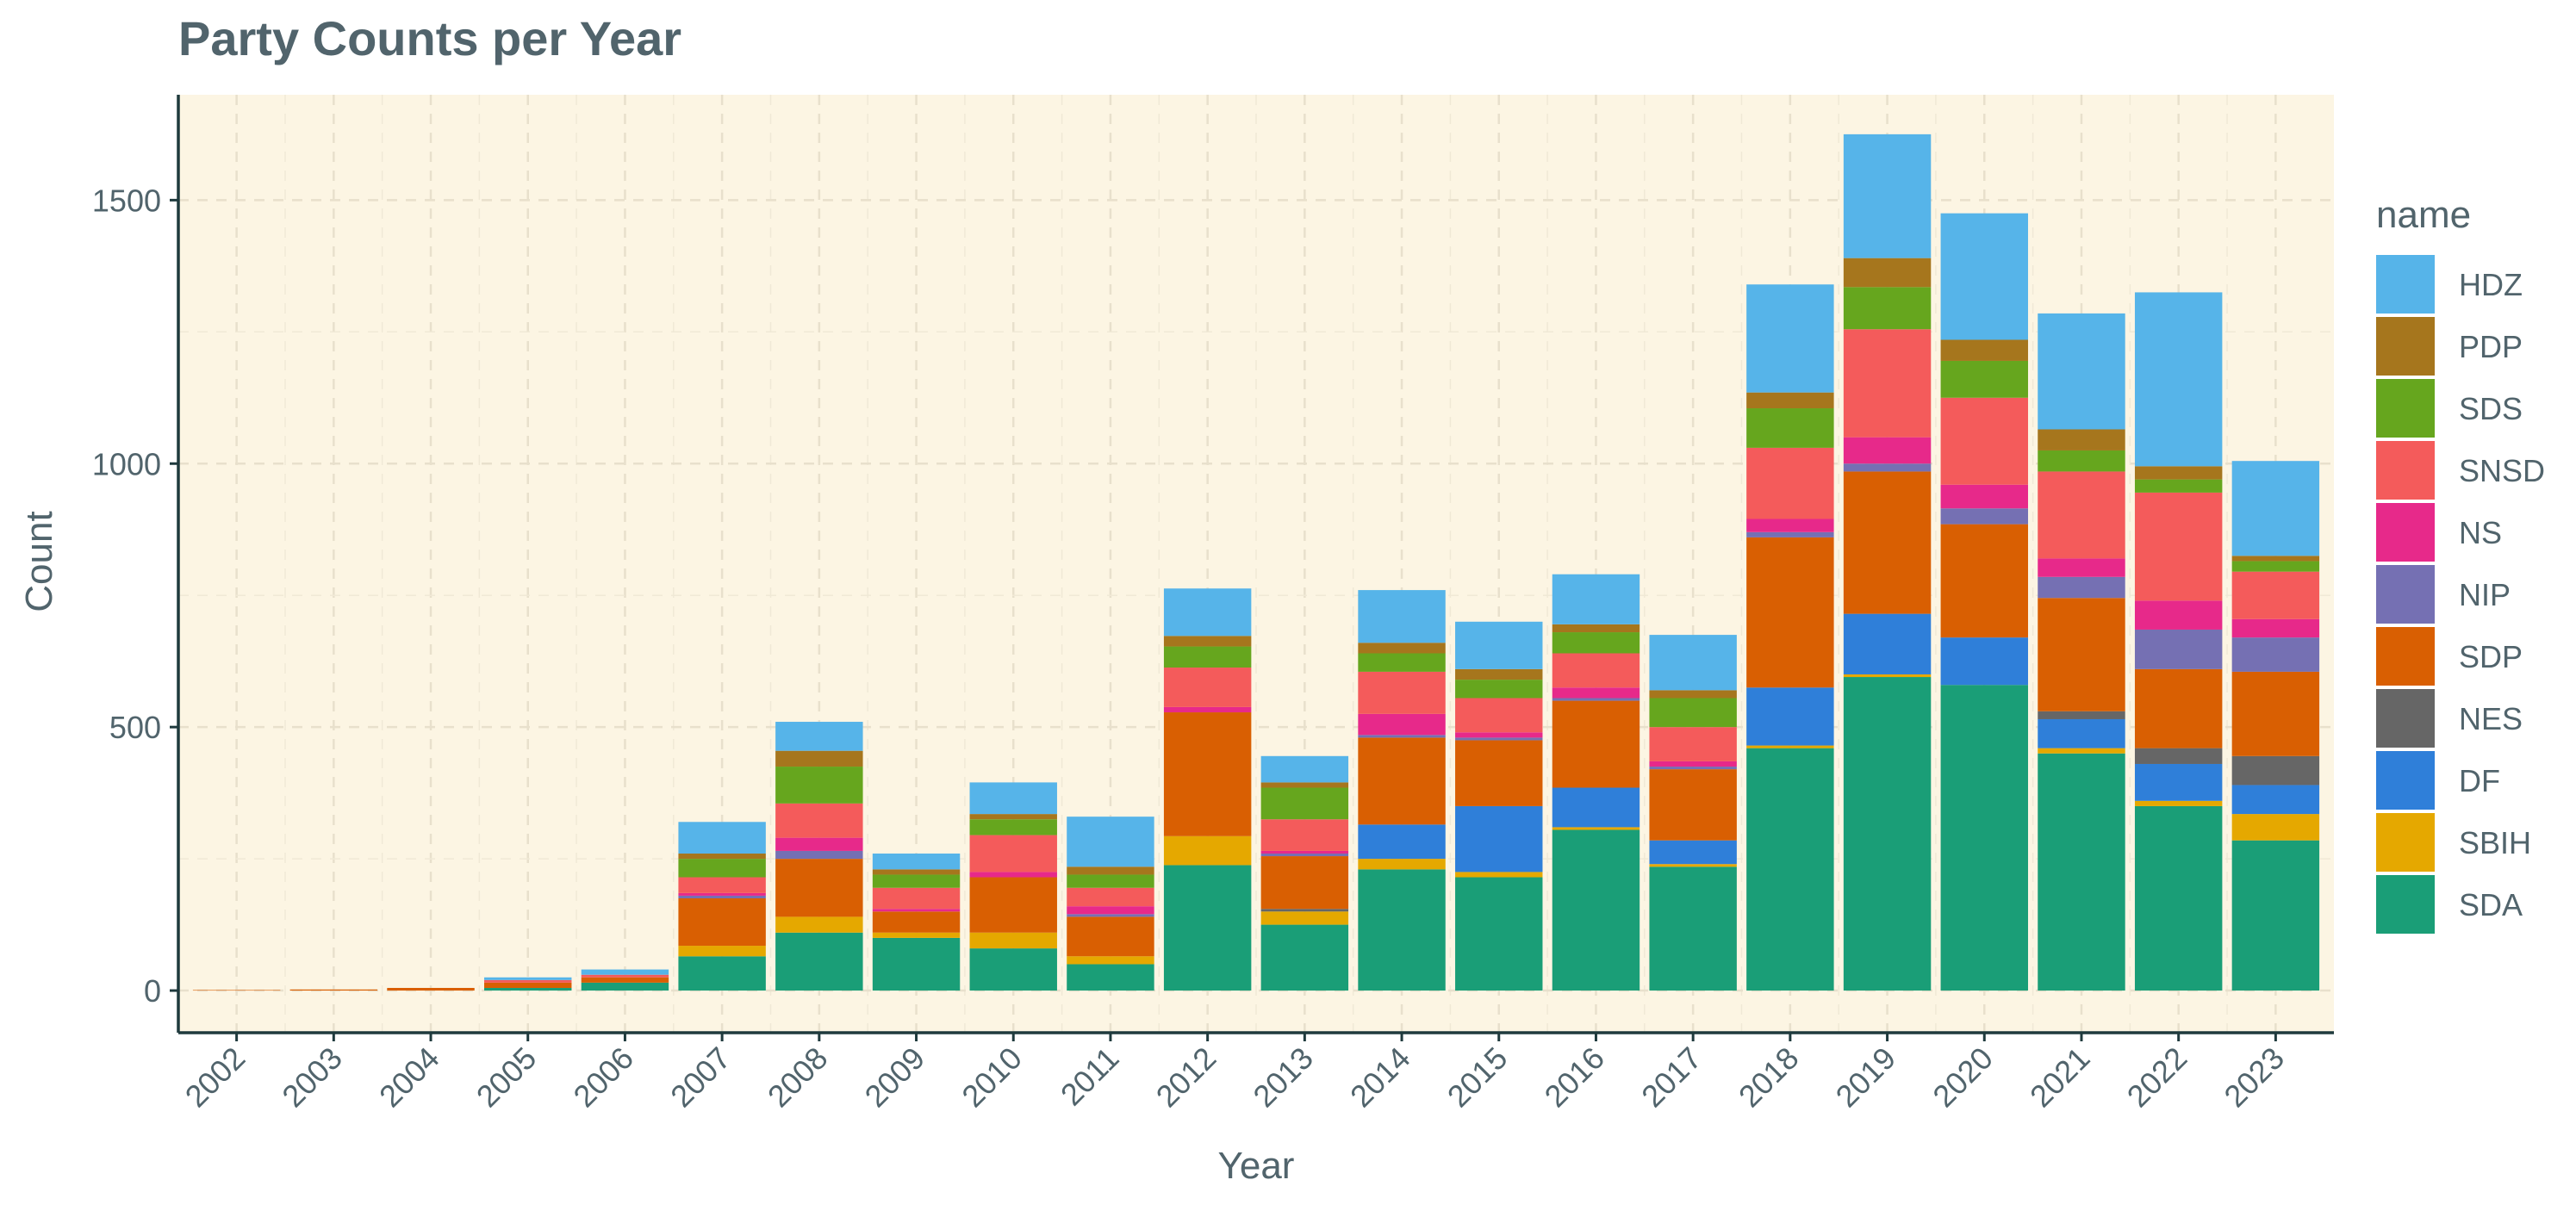 This screenshot has height=1211, width=2576. Describe the element at coordinates (1984, 441) in the screenshot. I see `bar-segment-snsd-2020` at that location.